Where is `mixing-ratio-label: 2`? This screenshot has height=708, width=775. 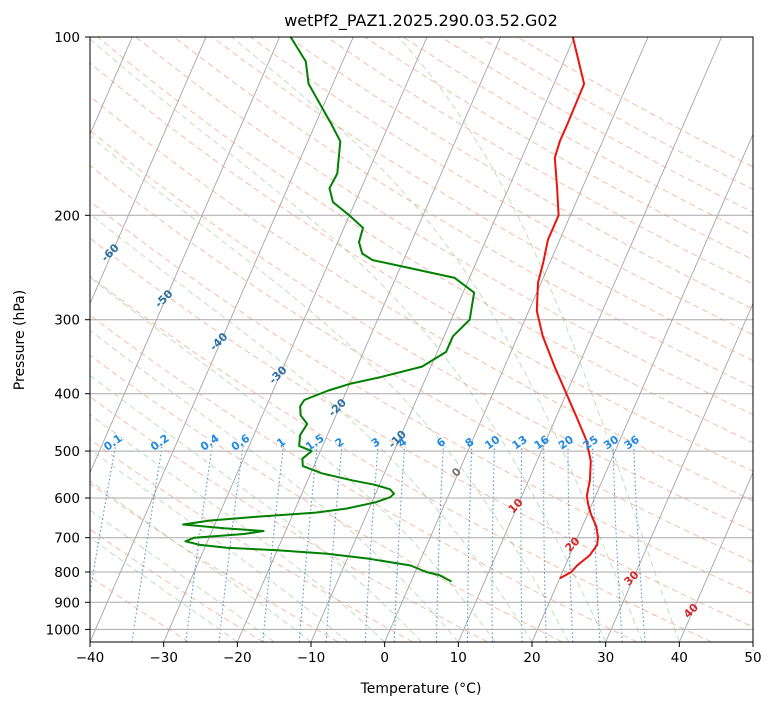
mixing-ratio-label: 2 is located at coordinates (340, 442).